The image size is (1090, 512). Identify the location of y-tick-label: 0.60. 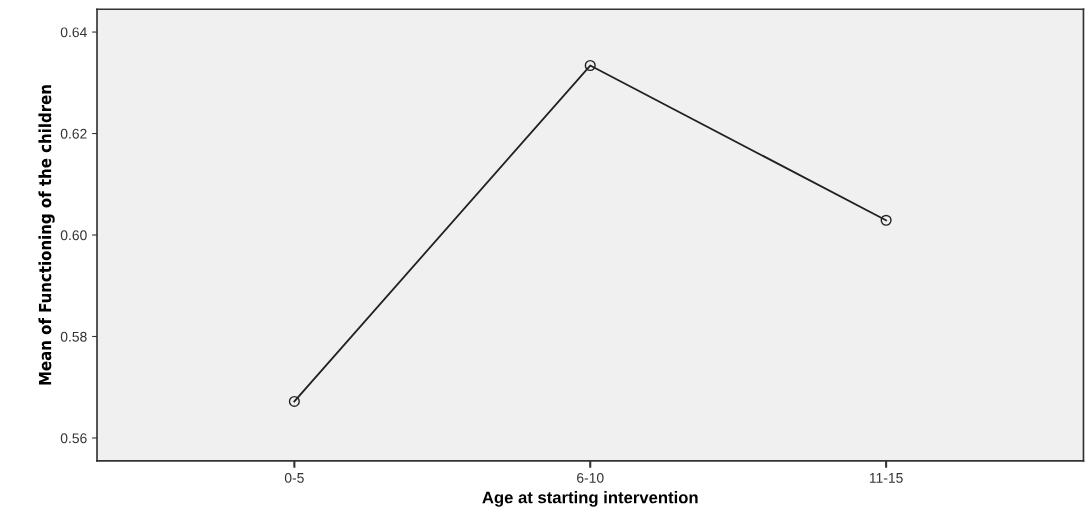
(73, 235).